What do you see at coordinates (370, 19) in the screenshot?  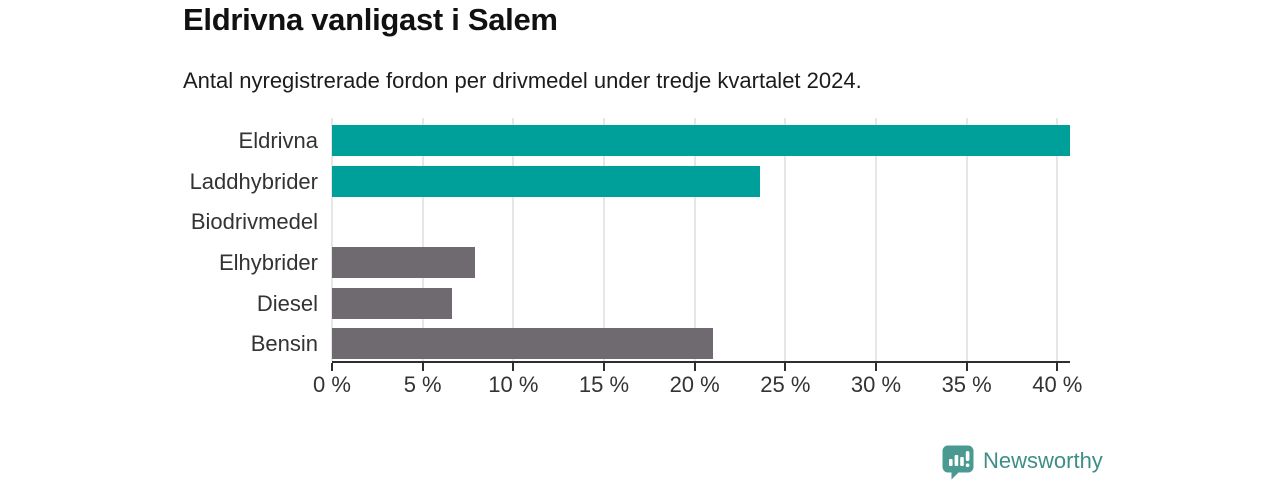 I see `chart-title: Eldrivna vanligast i Salem` at bounding box center [370, 19].